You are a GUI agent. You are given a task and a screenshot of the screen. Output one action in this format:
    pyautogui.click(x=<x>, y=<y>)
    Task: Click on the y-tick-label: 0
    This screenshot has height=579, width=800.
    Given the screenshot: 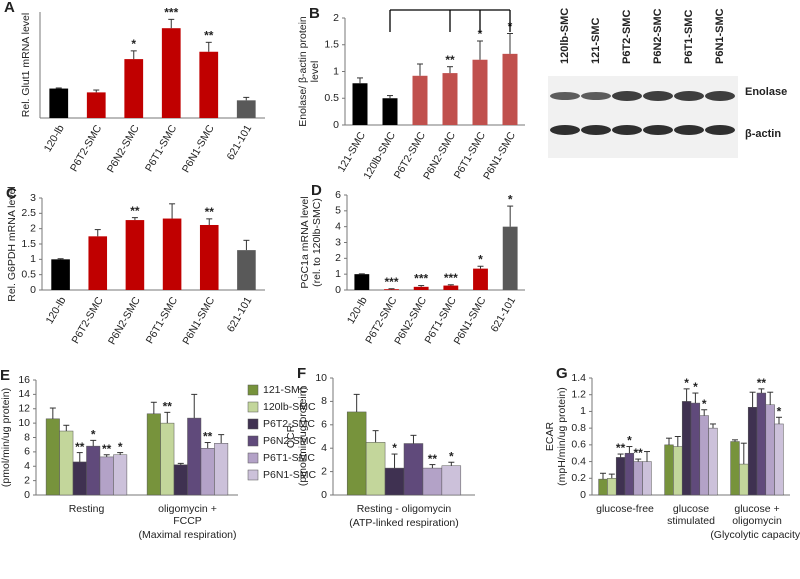 What is the action you would take?
    pyautogui.click(x=583, y=495)
    